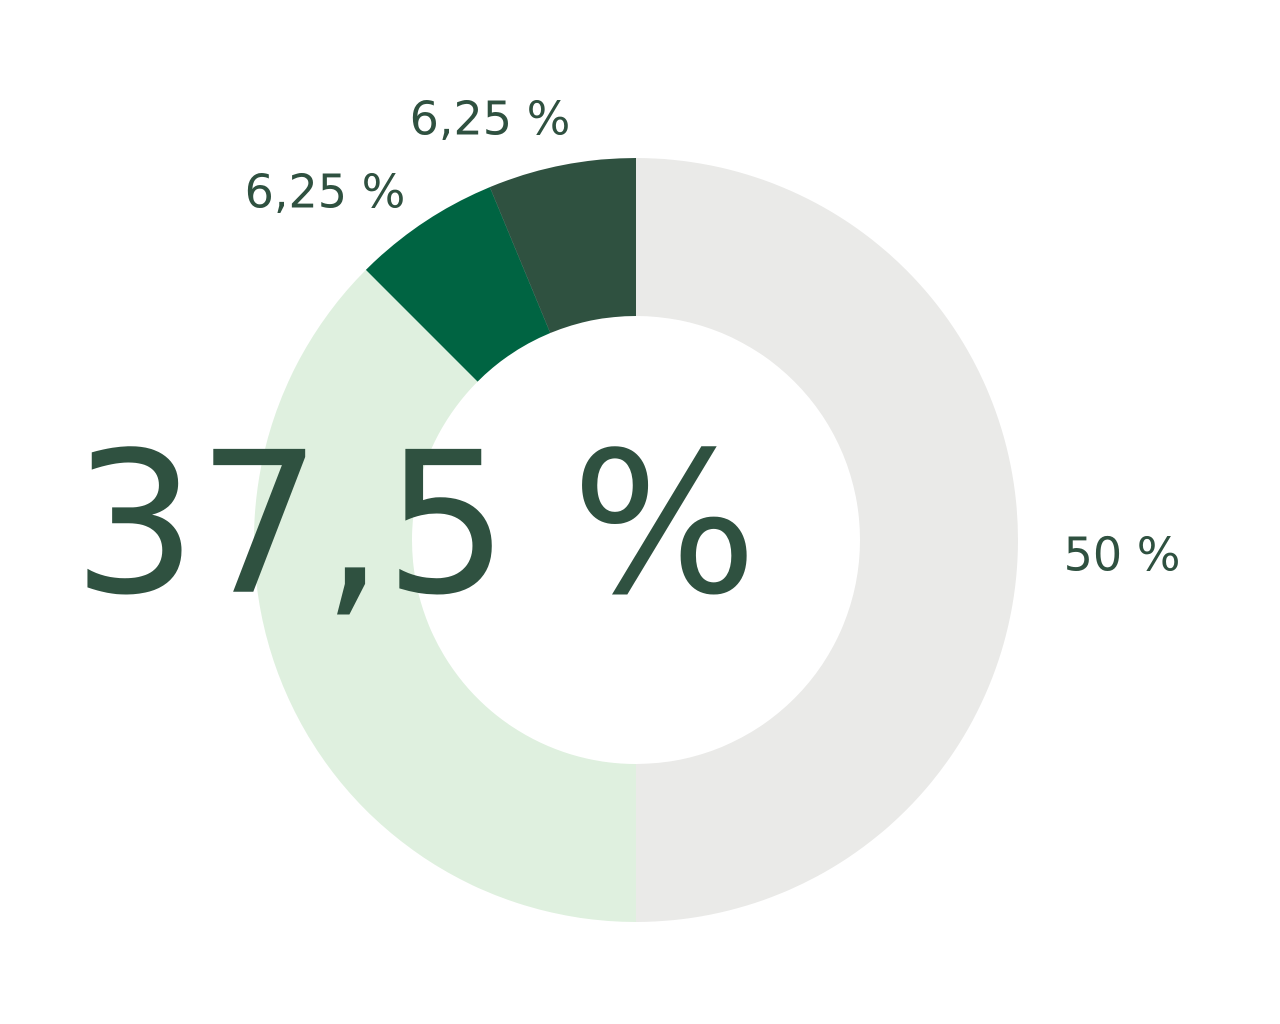 This screenshot has width=1280, height=1024. I want to click on slice-label: 37,5 %, so click(415, 525).